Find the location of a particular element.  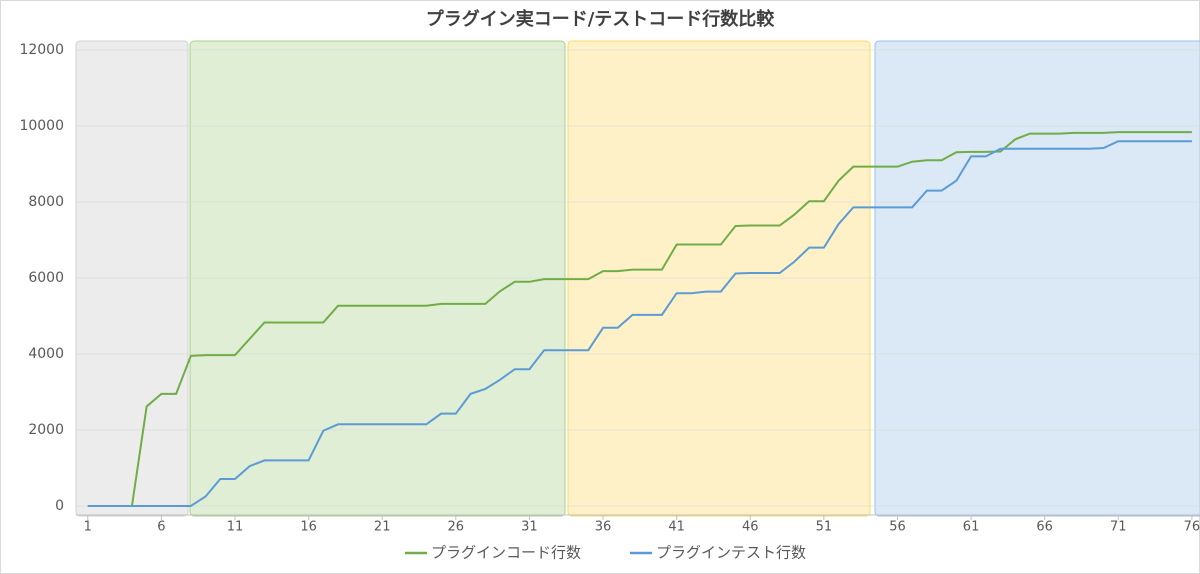

x-tick-label: 1 is located at coordinates (88, 527).